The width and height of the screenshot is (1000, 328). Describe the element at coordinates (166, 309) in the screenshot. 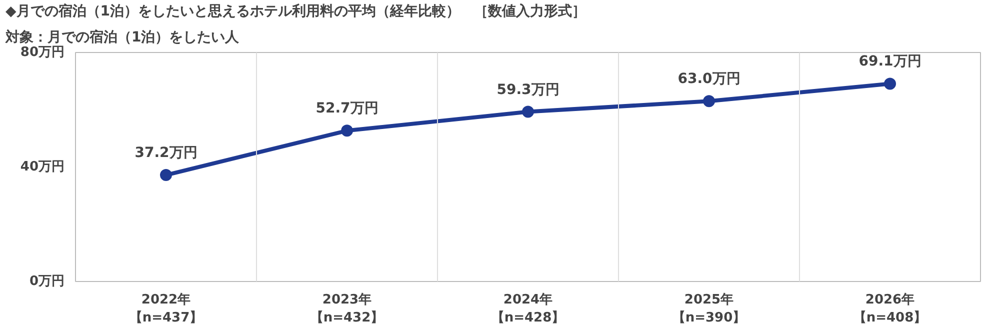

I see `x-tick-label: 2022年【n=437】` at that location.